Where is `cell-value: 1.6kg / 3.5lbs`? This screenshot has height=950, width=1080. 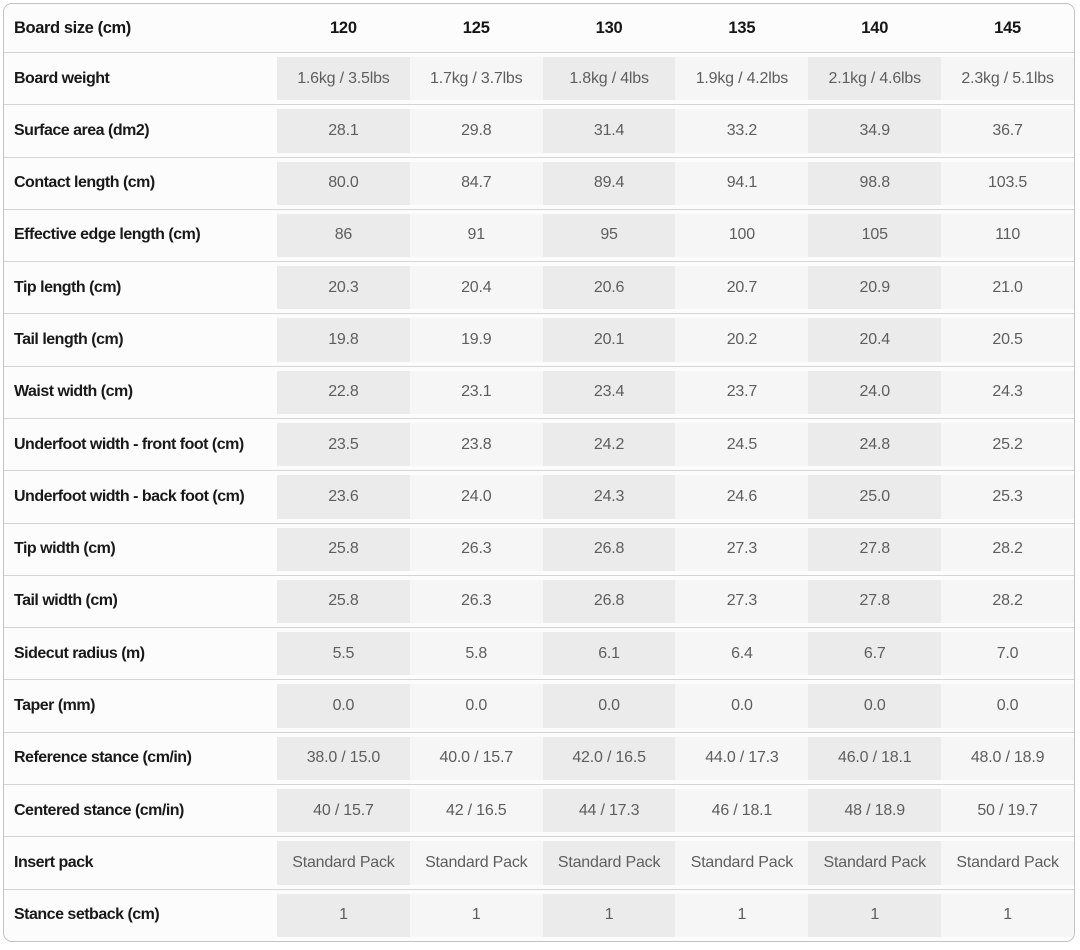
cell-value: 1.6kg / 3.5lbs is located at coordinates (343, 78).